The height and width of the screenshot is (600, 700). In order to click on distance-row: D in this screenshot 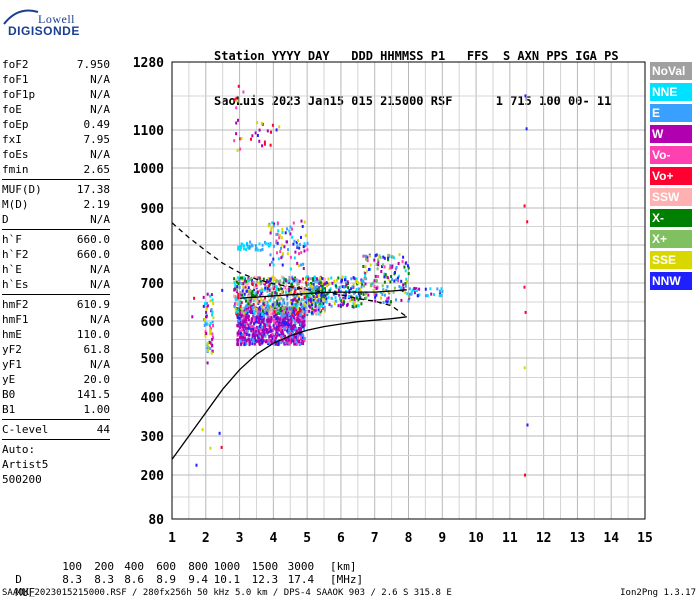, I will do `click(12, 573)`.